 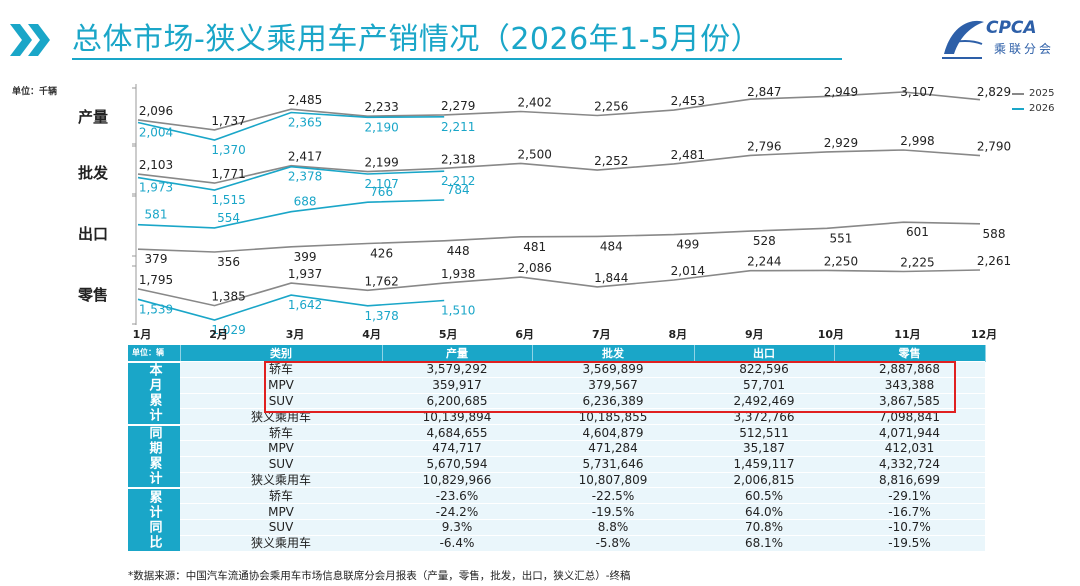 What do you see at coordinates (764, 432) in the screenshot?
I see `table-cell: 512,511` at bounding box center [764, 432].